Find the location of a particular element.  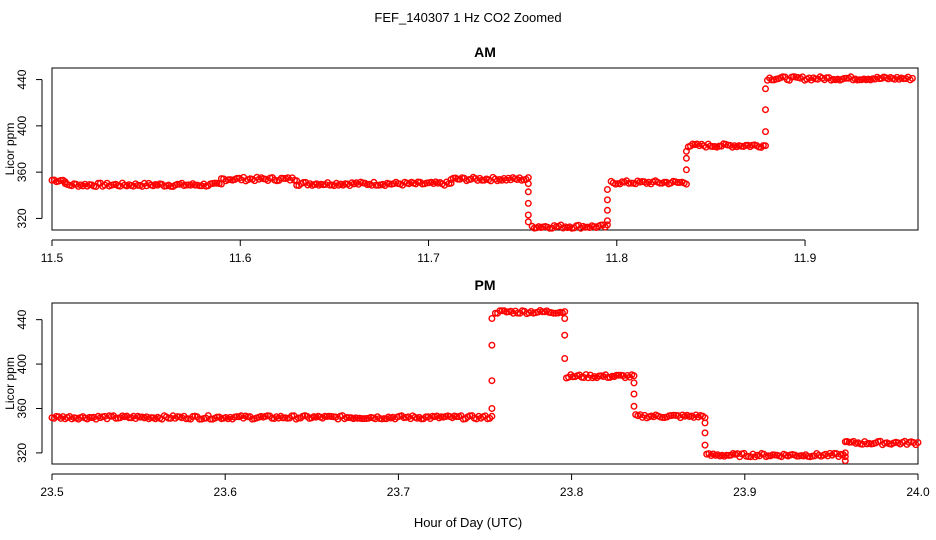

x-tick-label: 11.8 is located at coordinates (617, 258).